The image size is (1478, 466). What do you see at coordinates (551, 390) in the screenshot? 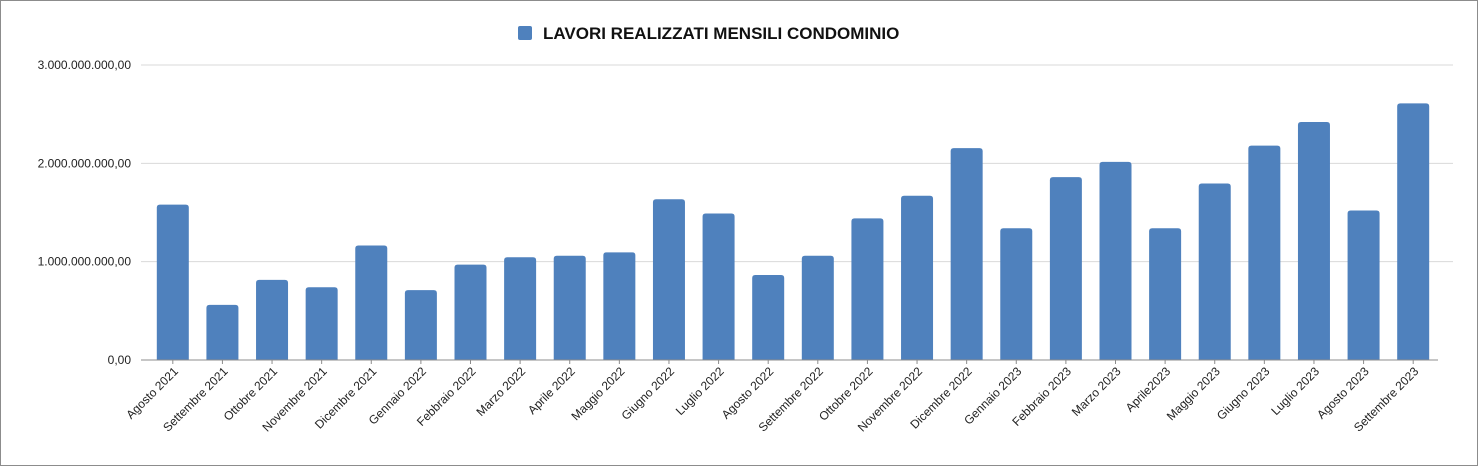
I see `x-tick-label: Aprile 2022` at bounding box center [551, 390].